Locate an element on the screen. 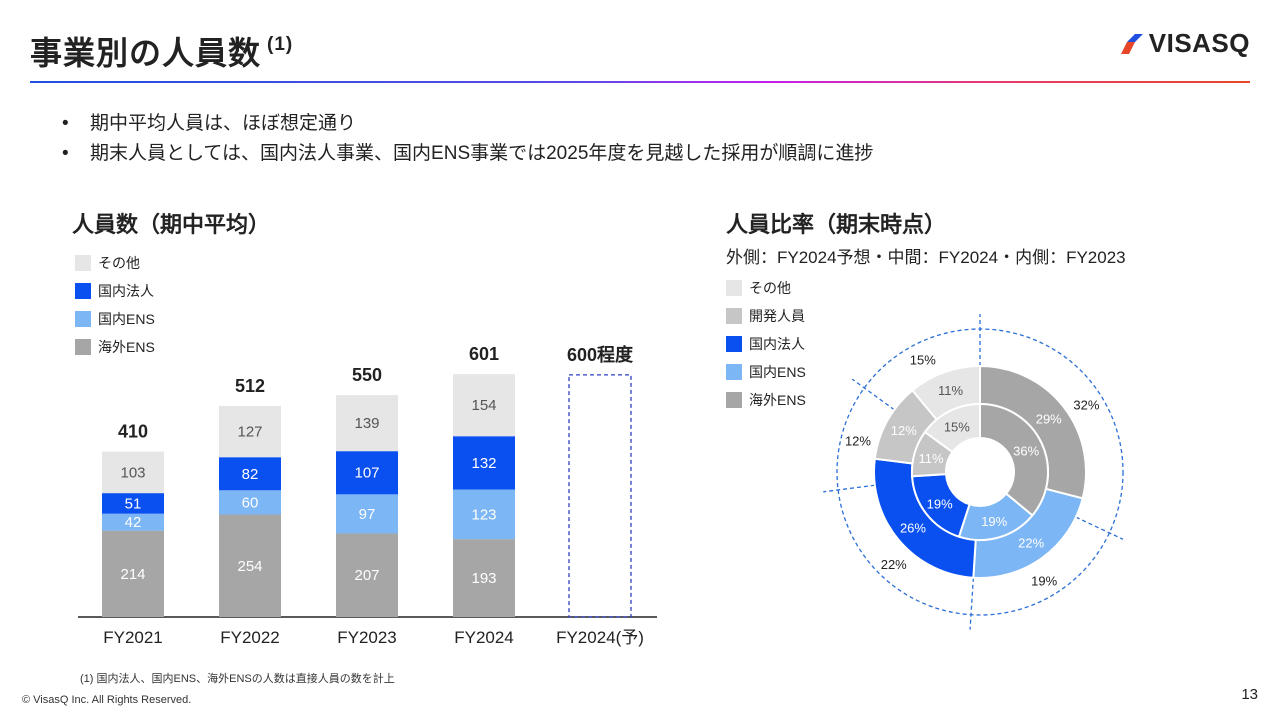 The height and width of the screenshot is (720, 1280). footnote: (1) 国内法人、国内ENS、海外ENSの人数は直接人員の数を計上 is located at coordinates (237, 678).